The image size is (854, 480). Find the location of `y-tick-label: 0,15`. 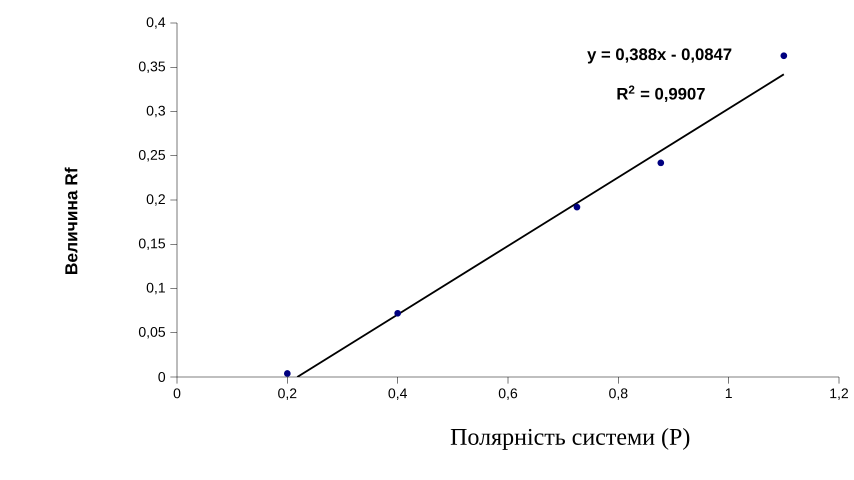

y-tick-label: 0,15 is located at coordinates (152, 244).